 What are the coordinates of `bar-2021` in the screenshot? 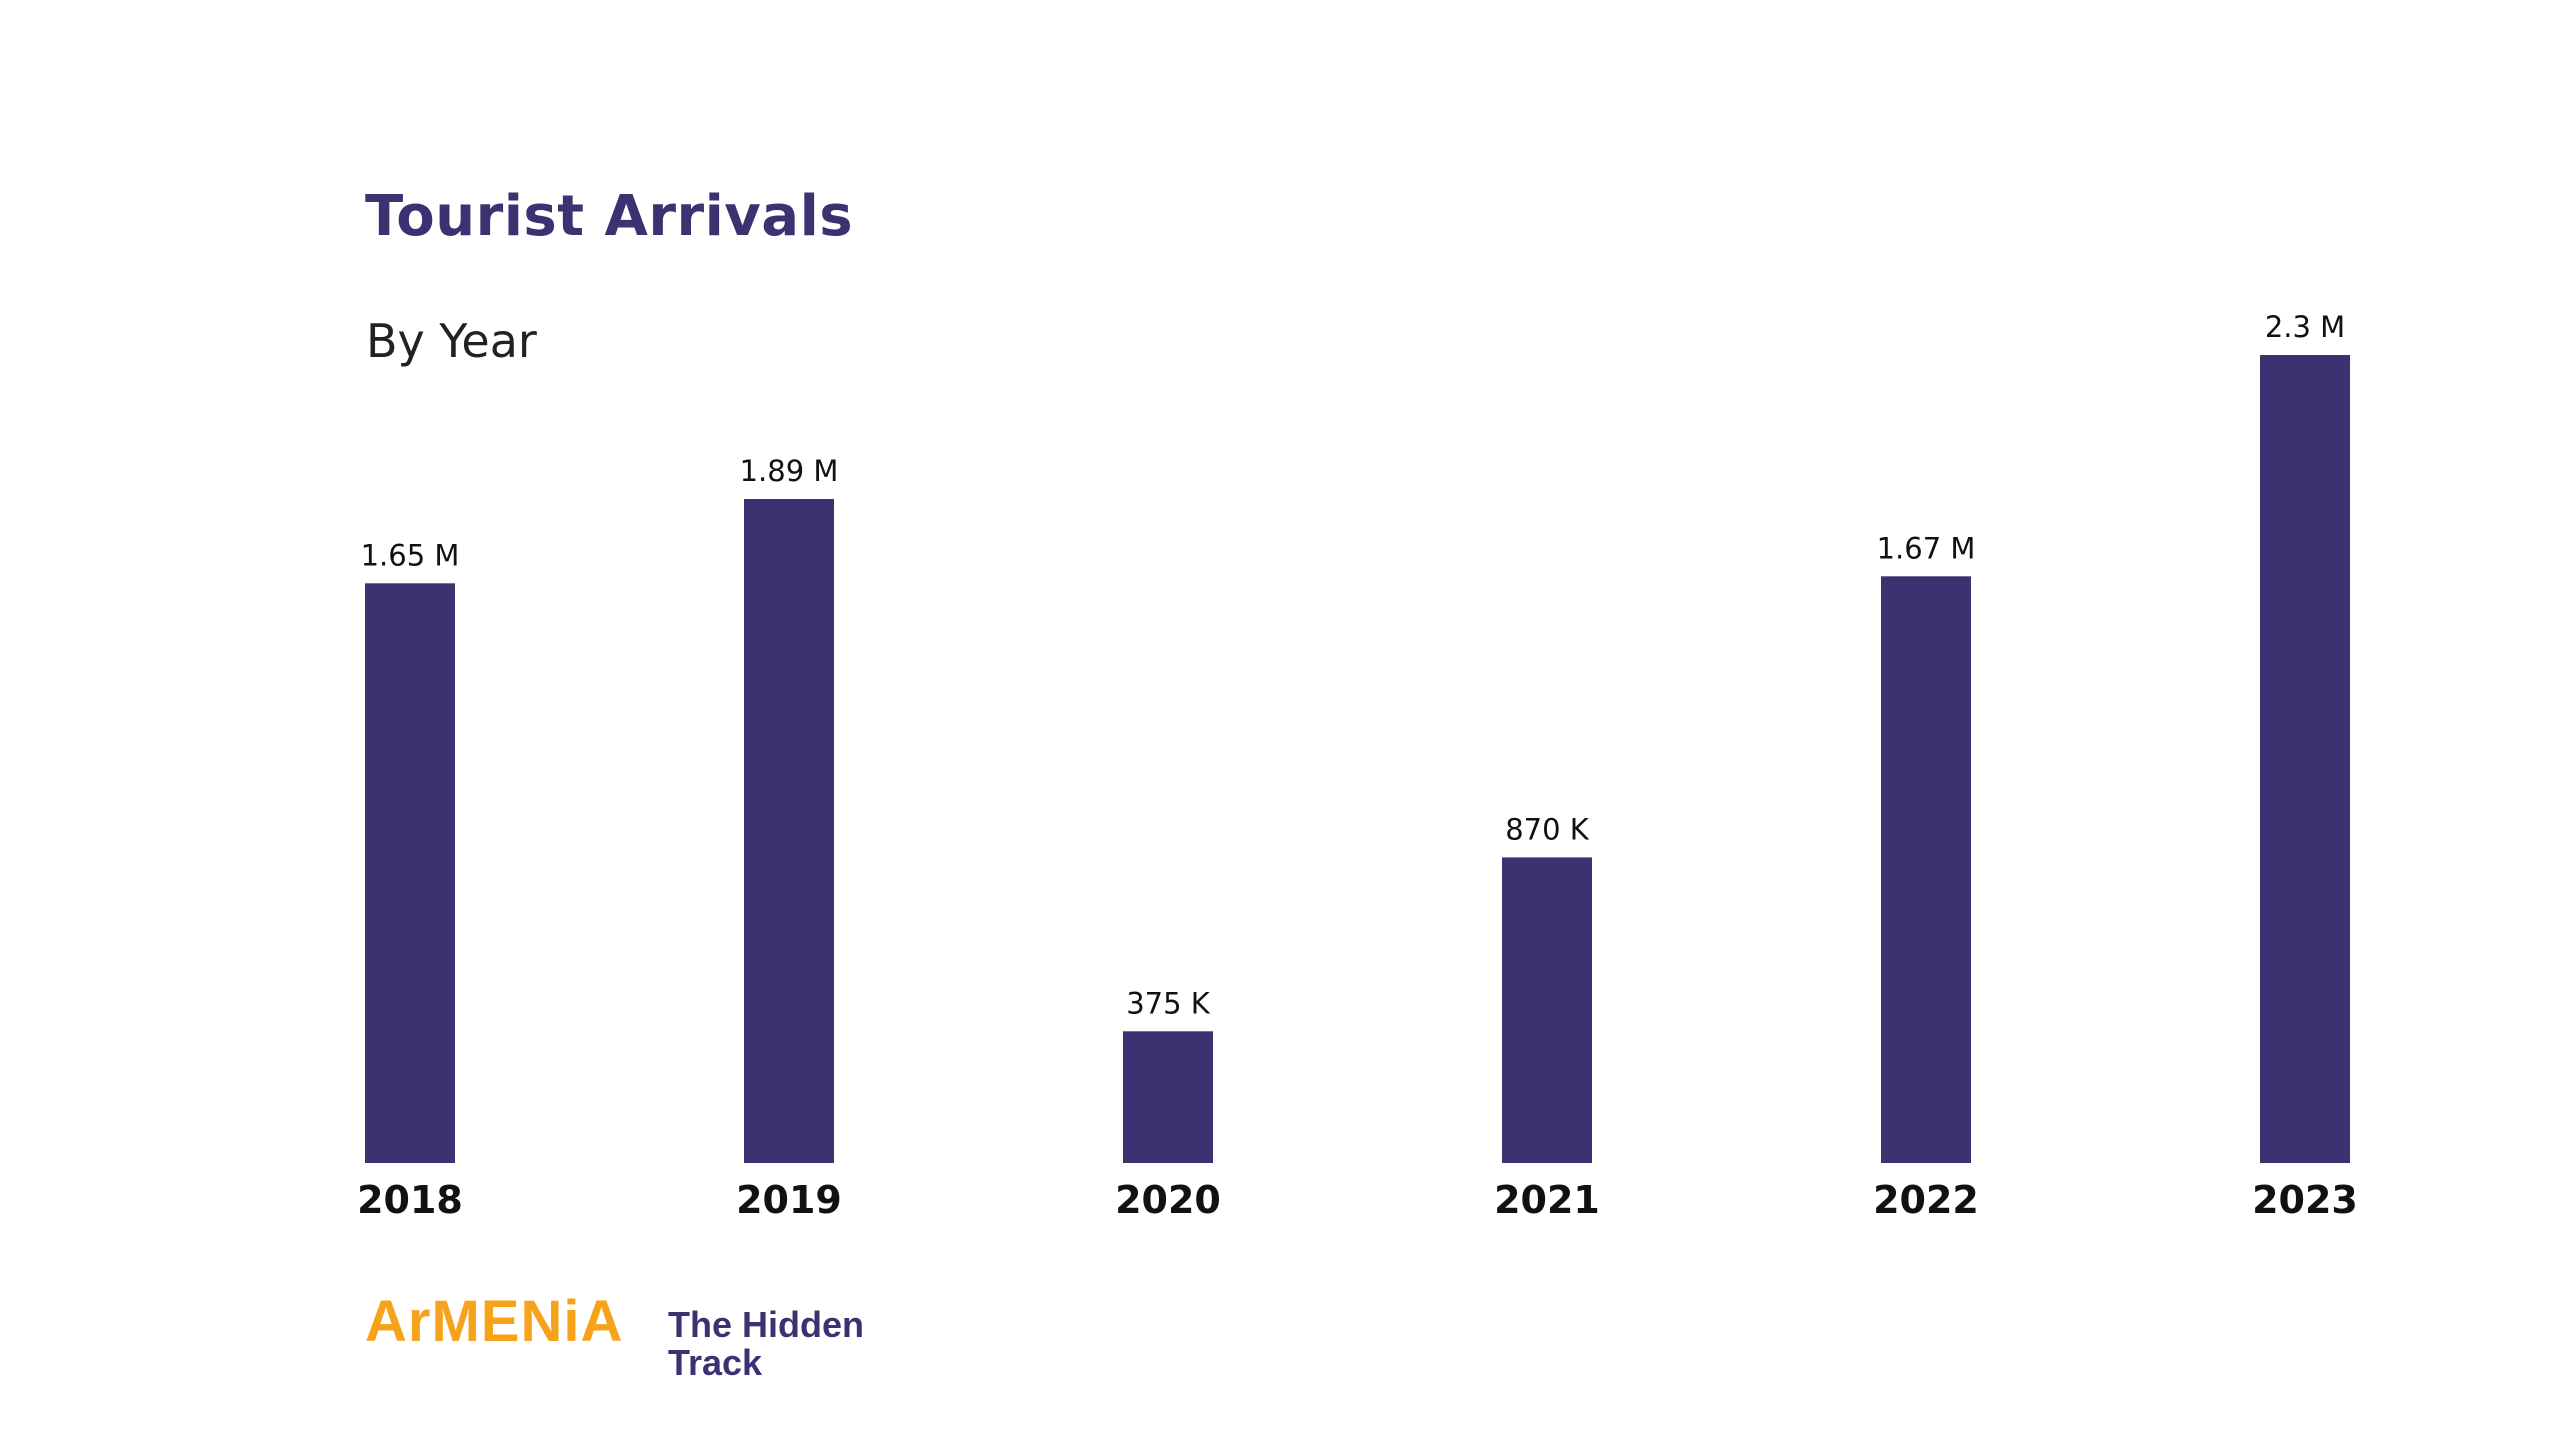 It's located at (1547, 1010).